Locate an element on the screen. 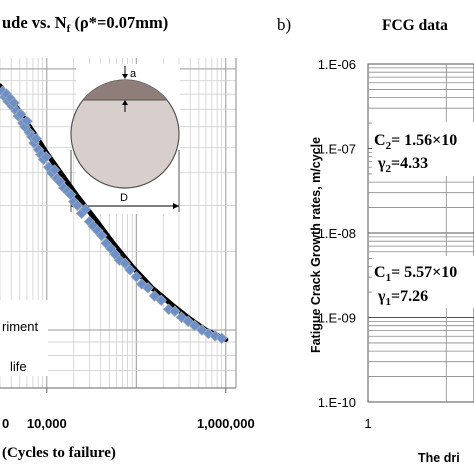  panel-b-x-ticks: 1 is located at coordinates (367, 423).